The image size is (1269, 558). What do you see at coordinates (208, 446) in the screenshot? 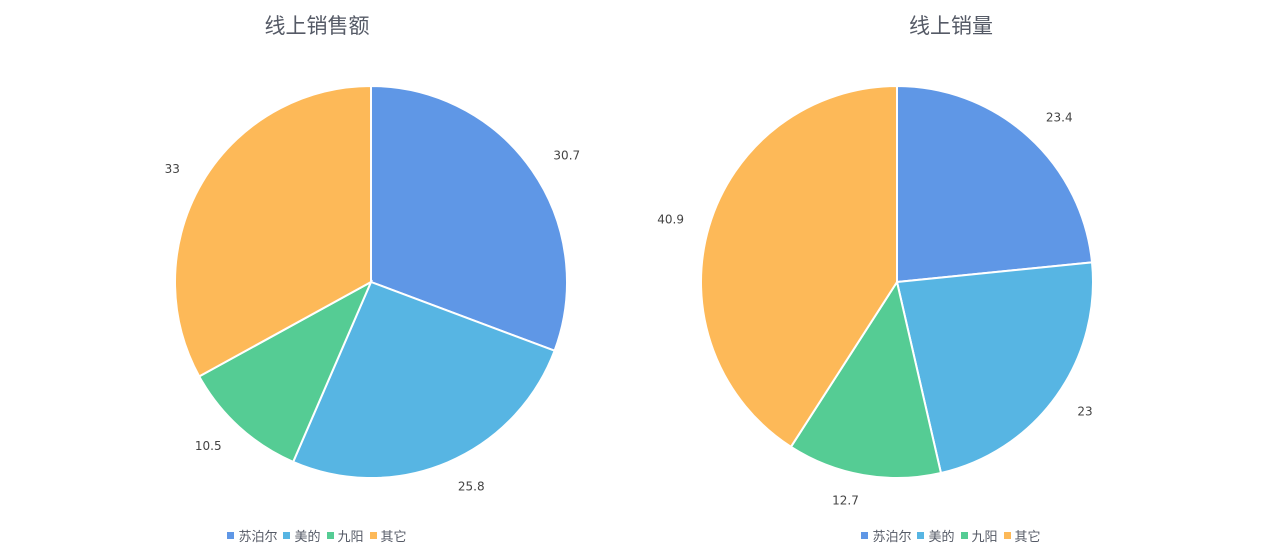
I see `data-label-joyoung: 10.5` at bounding box center [208, 446].